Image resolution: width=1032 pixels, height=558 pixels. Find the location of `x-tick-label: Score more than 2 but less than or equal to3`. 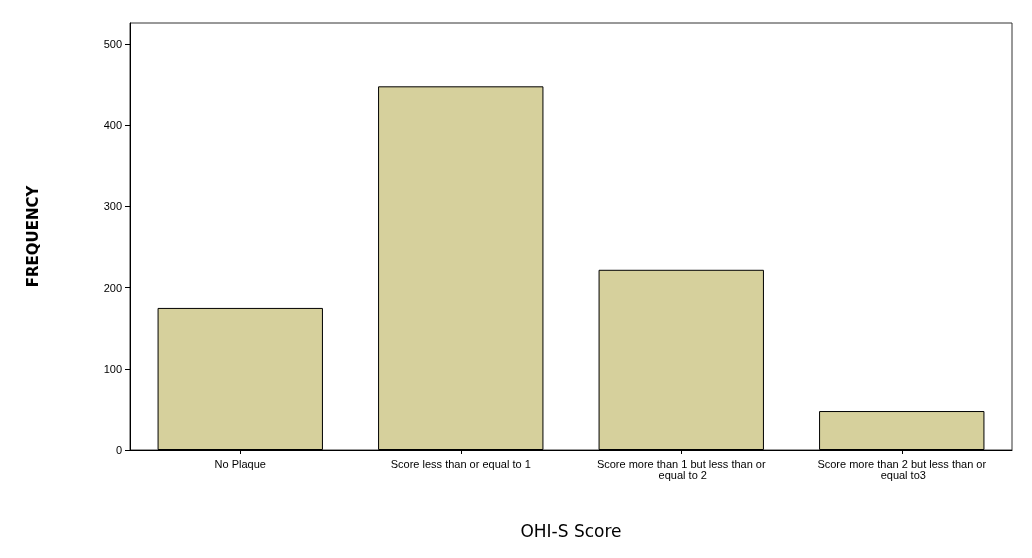

x-tick-label: Score more than 2 but less than or equal to3 is located at coordinates (902, 469).